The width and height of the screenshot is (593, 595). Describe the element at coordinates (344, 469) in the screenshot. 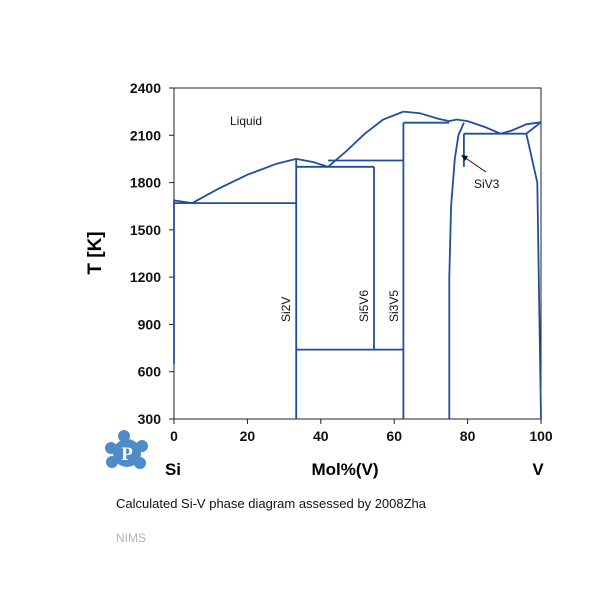

I see `x-axis-title: Mol%(V)` at that location.